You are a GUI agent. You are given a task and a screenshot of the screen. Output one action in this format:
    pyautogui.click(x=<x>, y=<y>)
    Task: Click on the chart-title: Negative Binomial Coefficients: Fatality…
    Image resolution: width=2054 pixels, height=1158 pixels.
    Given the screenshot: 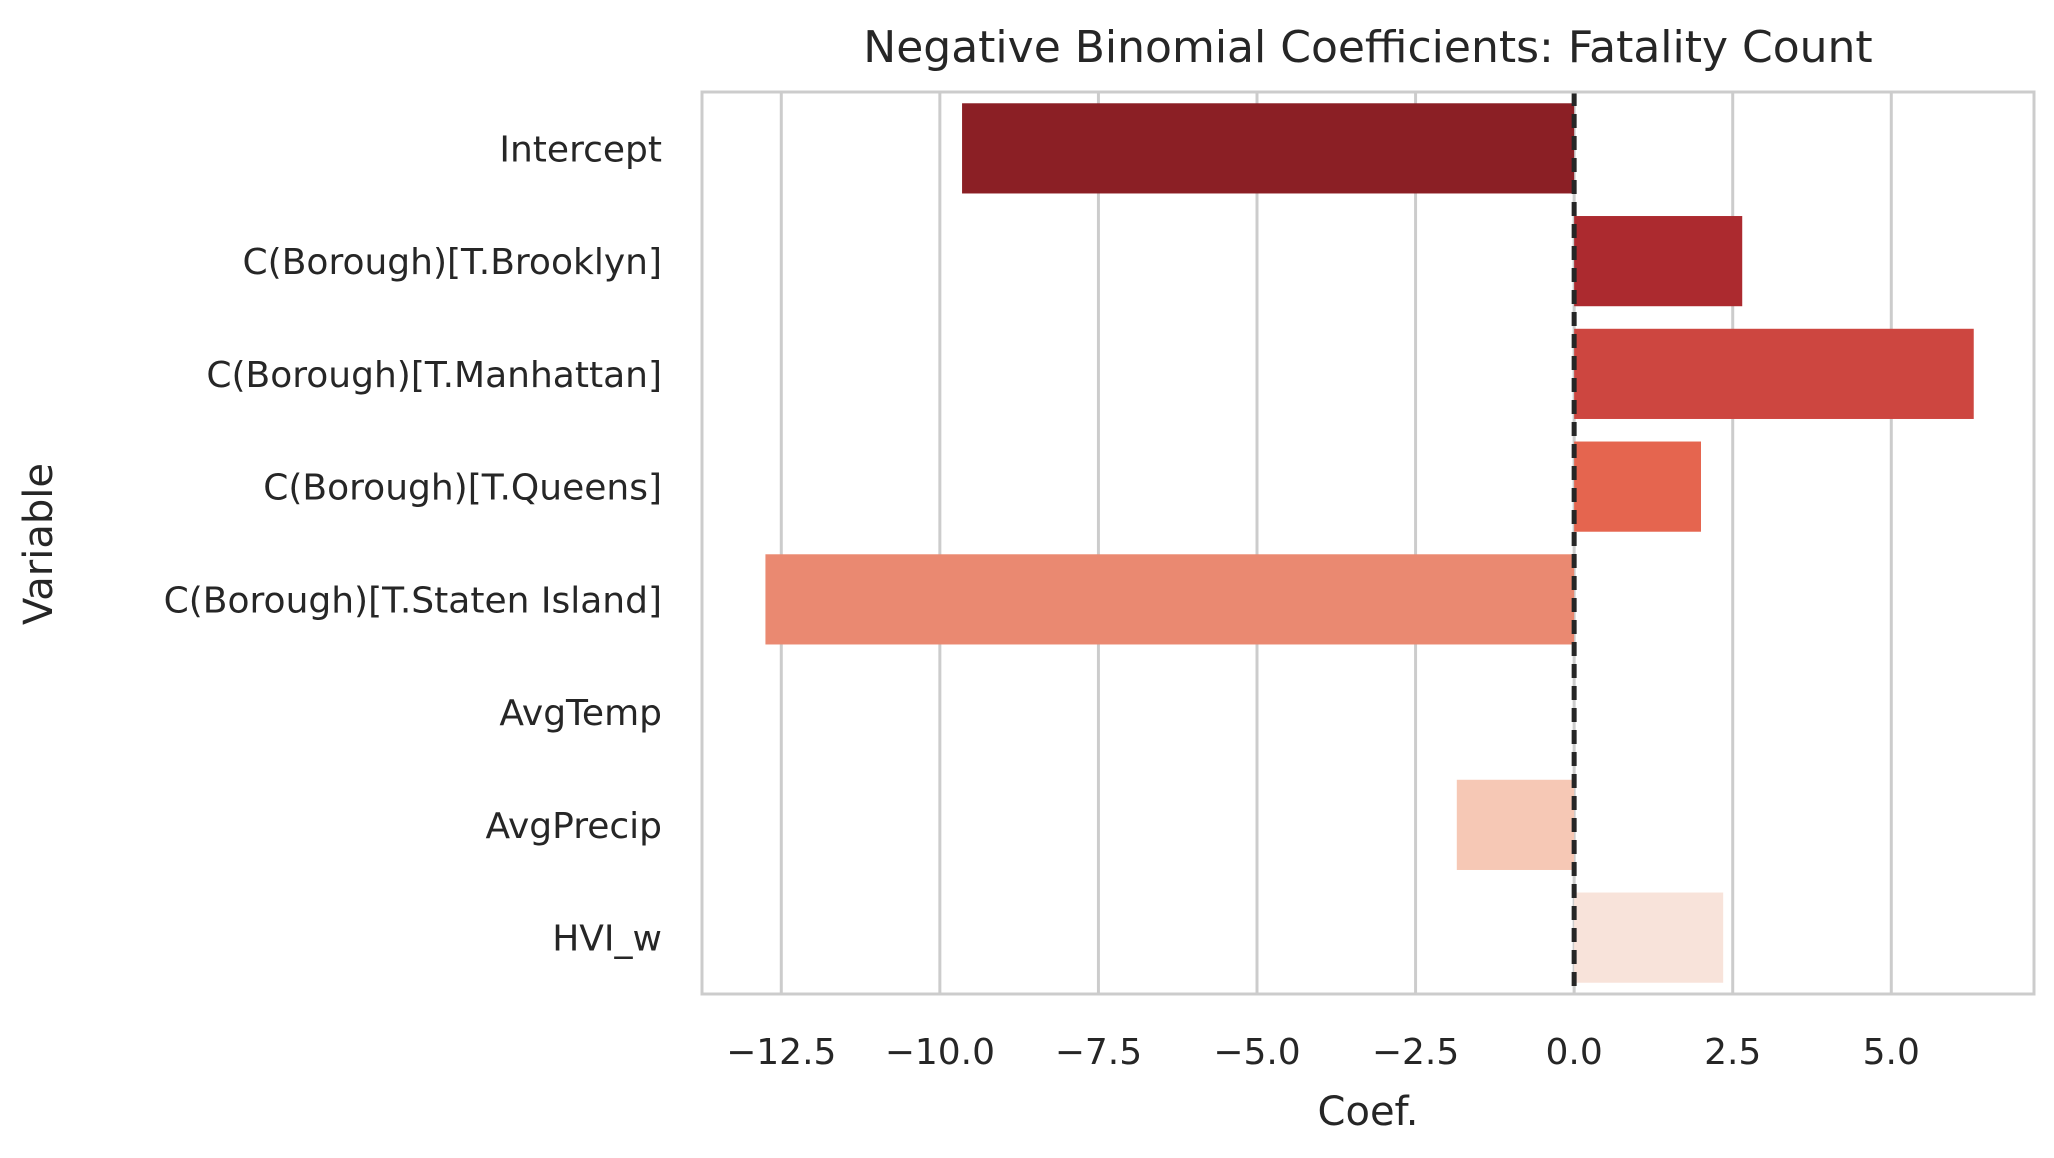 What is the action you would take?
    pyautogui.click(x=1367, y=47)
    